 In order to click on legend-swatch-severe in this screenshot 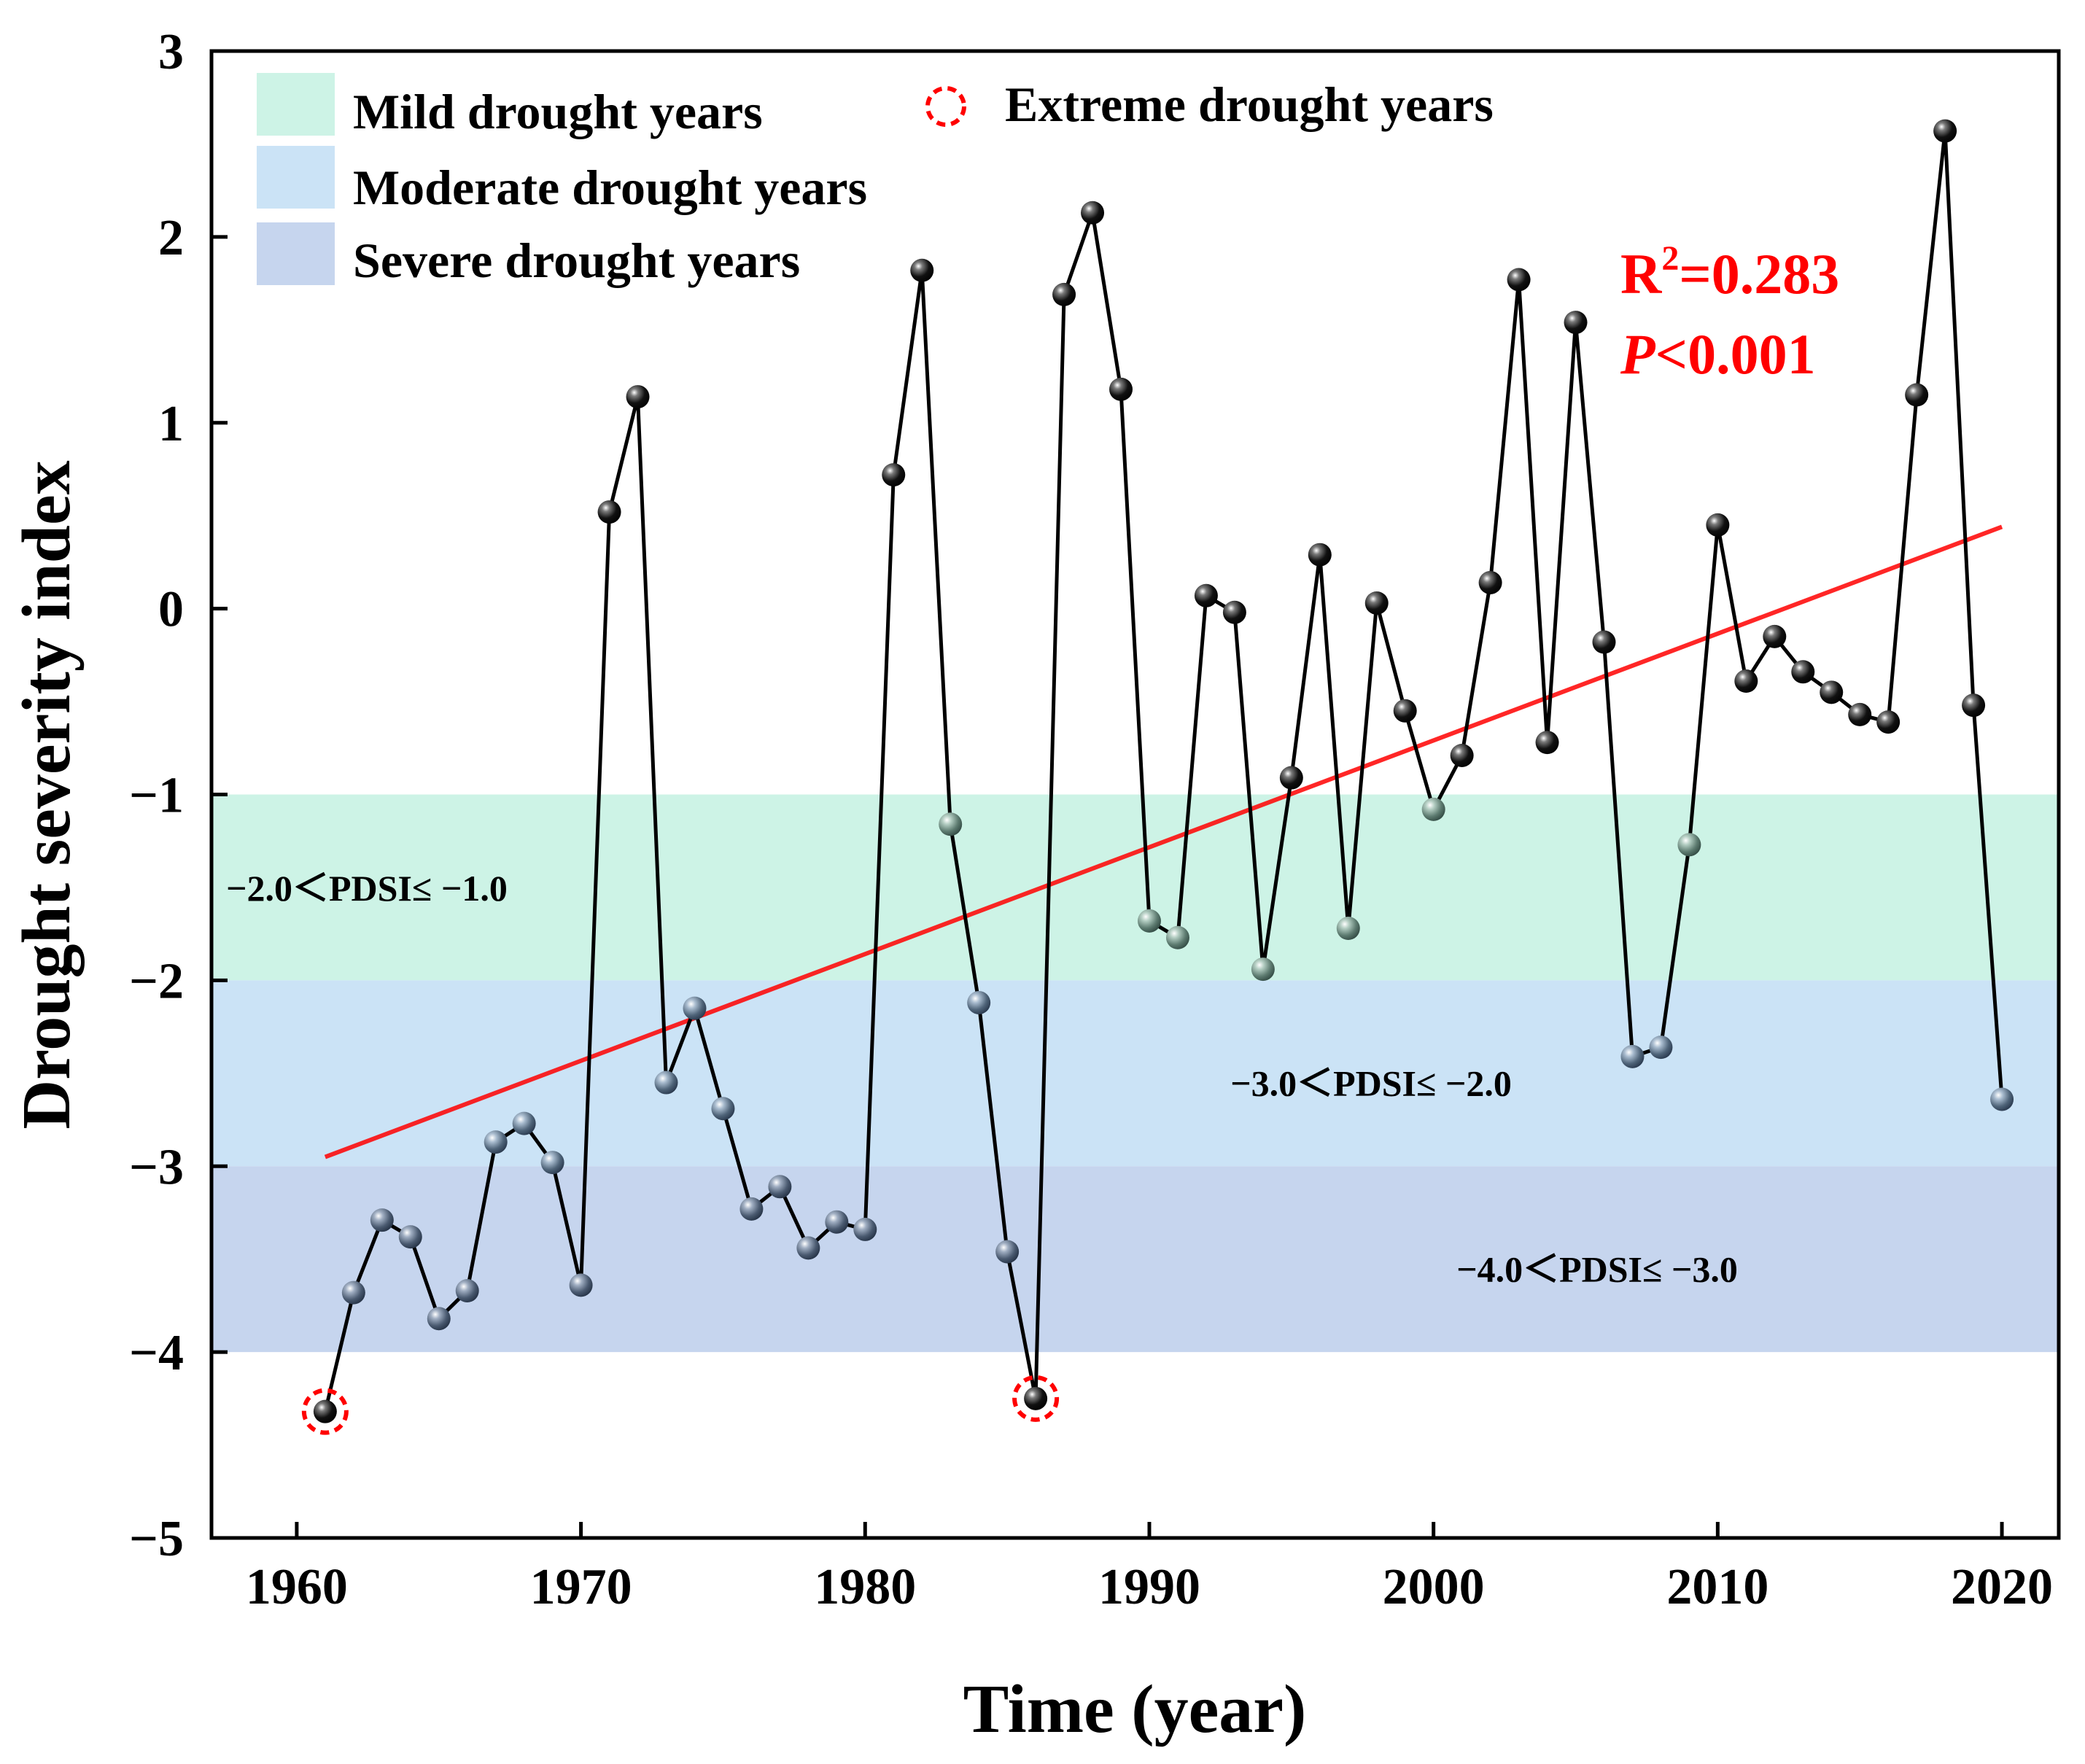, I will do `click(296, 253)`.